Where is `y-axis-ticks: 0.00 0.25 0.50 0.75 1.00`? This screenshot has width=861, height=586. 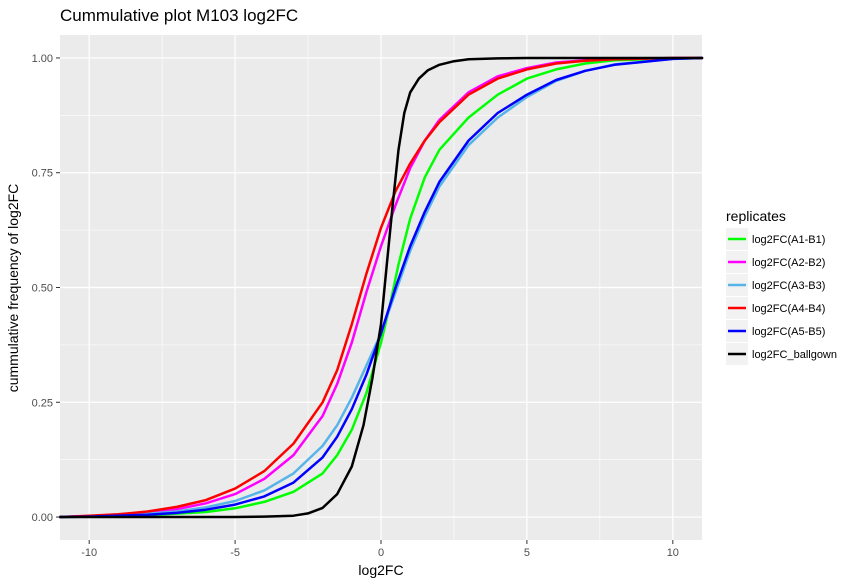
y-axis-ticks: 0.00 0.25 0.50 0.75 1.00 is located at coordinates (46, 288).